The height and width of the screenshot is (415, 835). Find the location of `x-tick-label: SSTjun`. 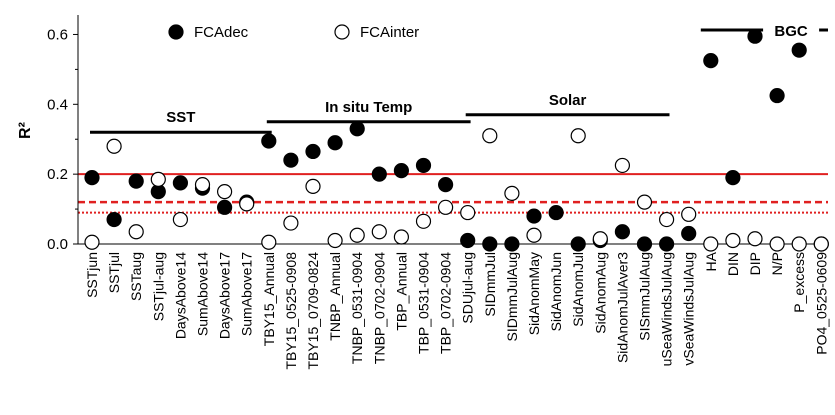

x-tick-label: SSTjun is located at coordinates (92, 275).